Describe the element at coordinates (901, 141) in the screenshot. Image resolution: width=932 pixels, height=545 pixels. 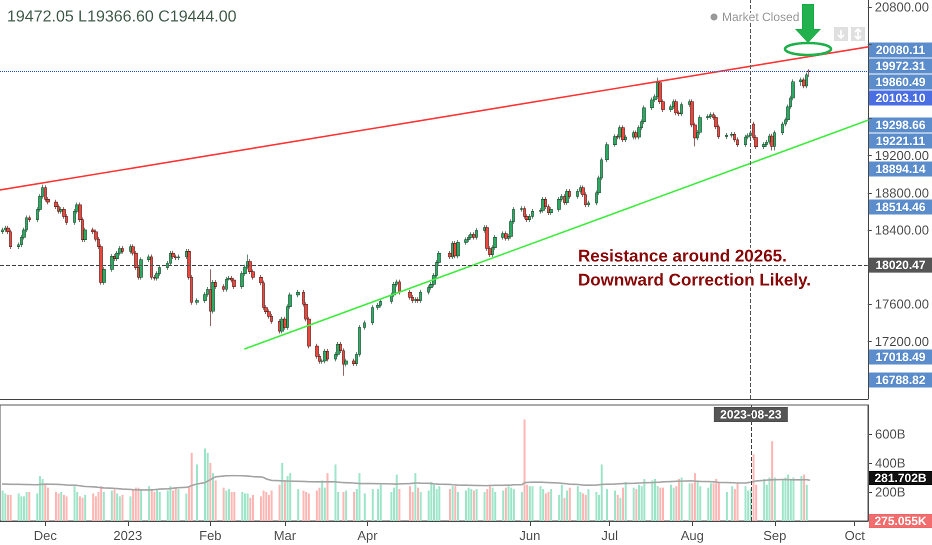
I see `text: 19221.11` at that location.